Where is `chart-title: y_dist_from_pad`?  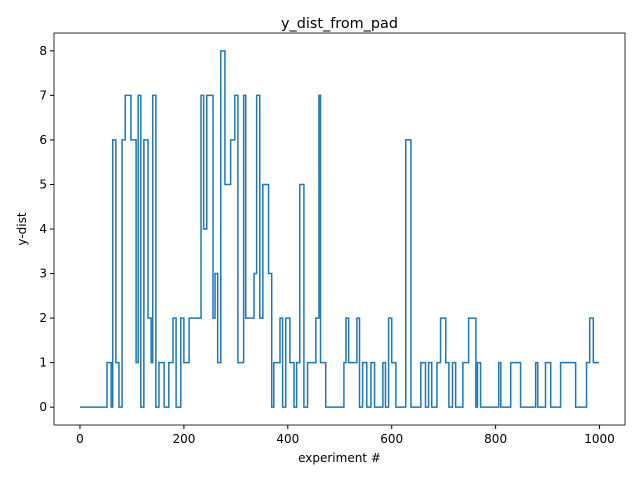 chart-title: y_dist_from_pad is located at coordinates (339, 24).